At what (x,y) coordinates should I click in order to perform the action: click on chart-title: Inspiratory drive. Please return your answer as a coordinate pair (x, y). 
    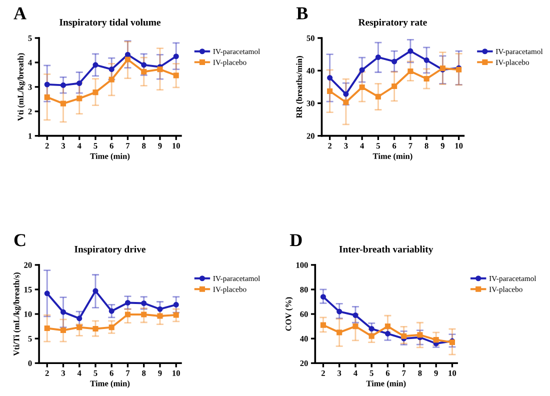
    Looking at the image, I should click on (110, 250).